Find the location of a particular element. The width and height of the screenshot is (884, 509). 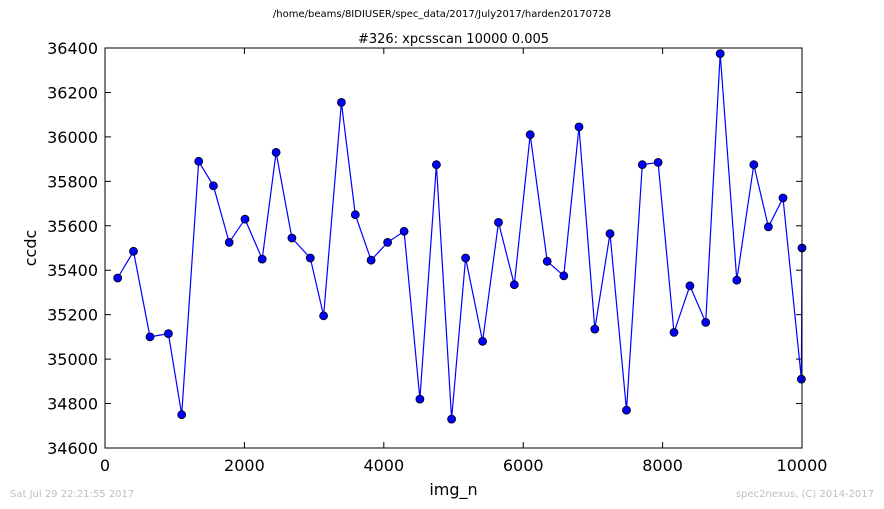

footer-credit: spec2nexus, (C) 2014-2017 is located at coordinates (804, 494).